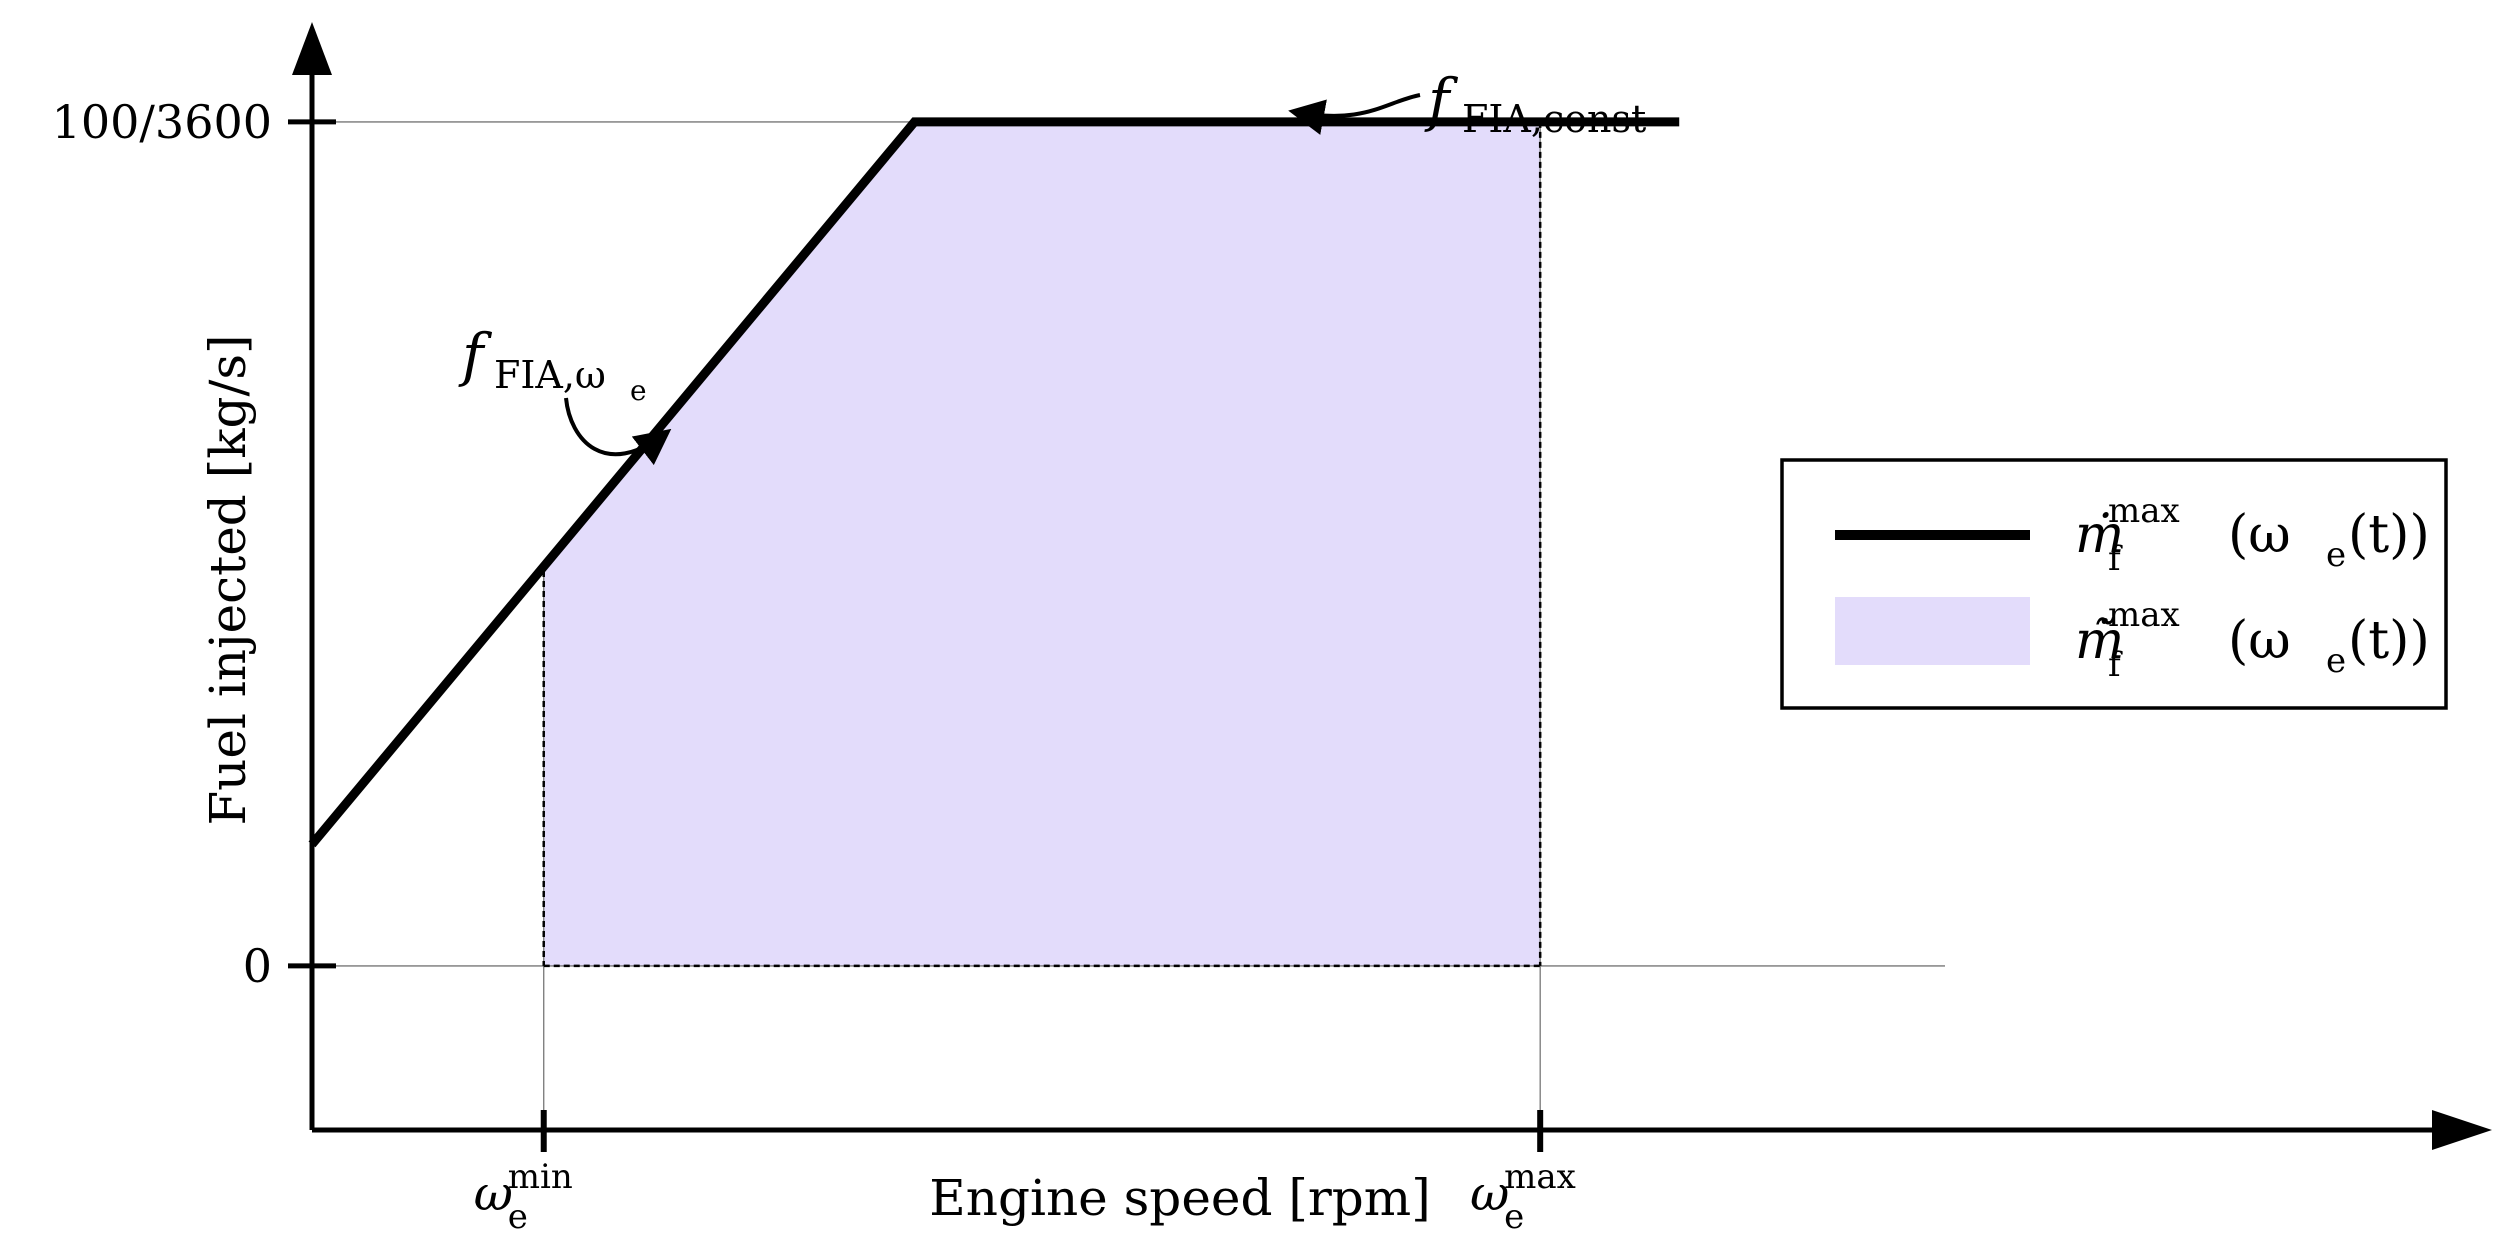  Describe the element at coordinates (1540, 1177) in the screenshot. I see `x-tick-label-superscript: max` at that location.